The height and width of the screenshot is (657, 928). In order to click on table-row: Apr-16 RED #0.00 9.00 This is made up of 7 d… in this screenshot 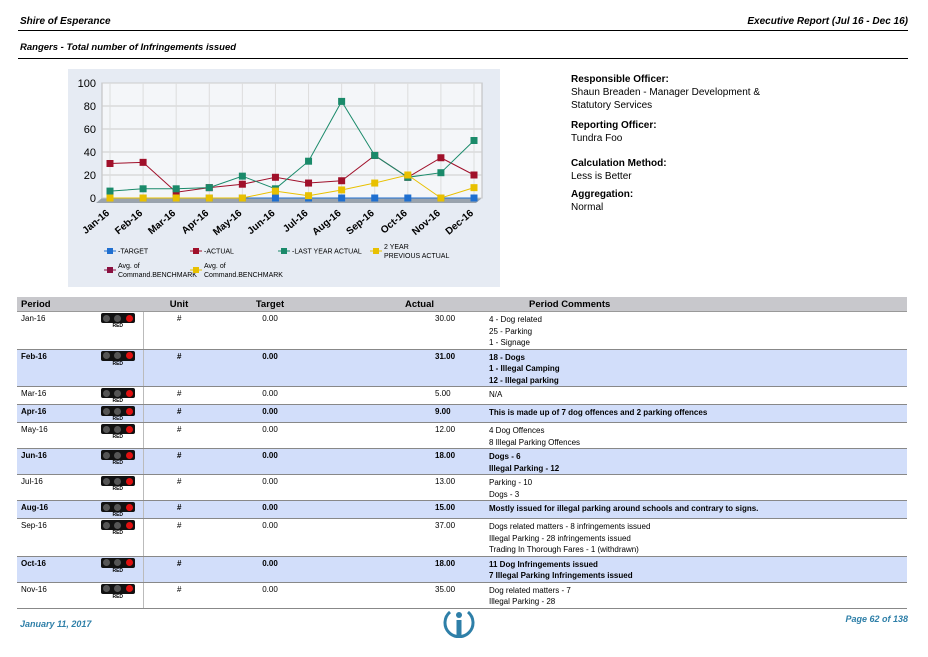, I will do `click(462, 413)`.